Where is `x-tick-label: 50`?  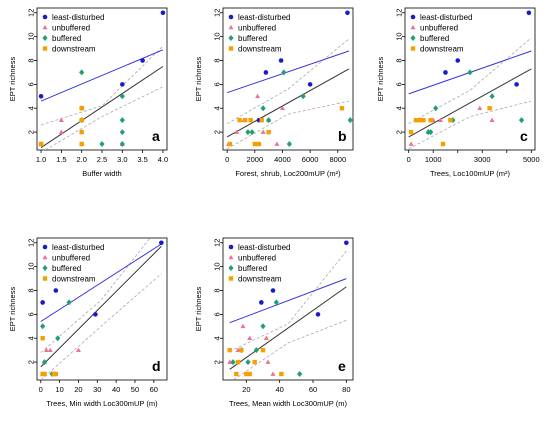 x-tick-label: 50 is located at coordinates (135, 389).